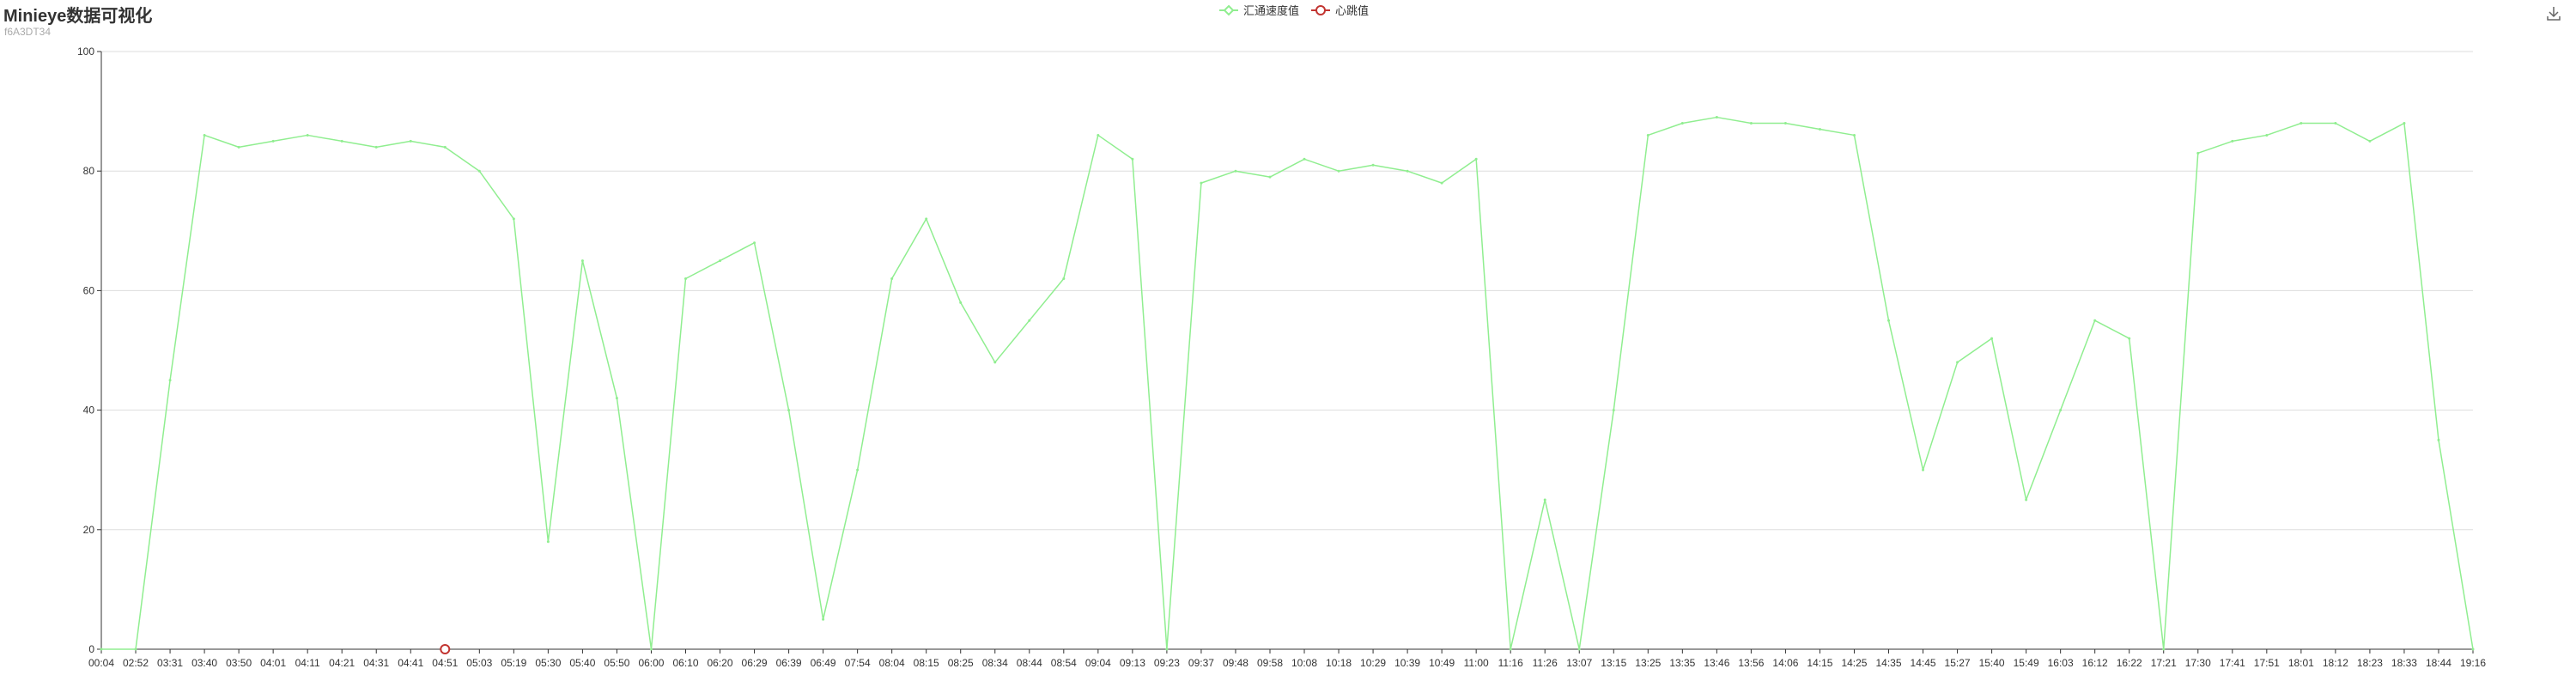 The image size is (2576, 687). I want to click on x-tick-label: 08:54, so click(1064, 663).